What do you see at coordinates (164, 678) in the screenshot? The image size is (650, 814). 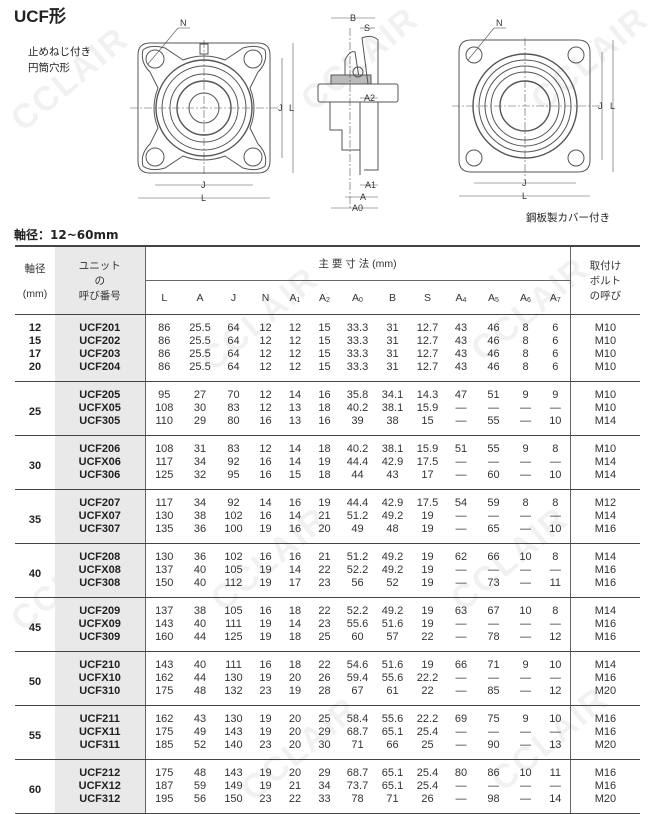 I see `dimension-cell: 162` at bounding box center [164, 678].